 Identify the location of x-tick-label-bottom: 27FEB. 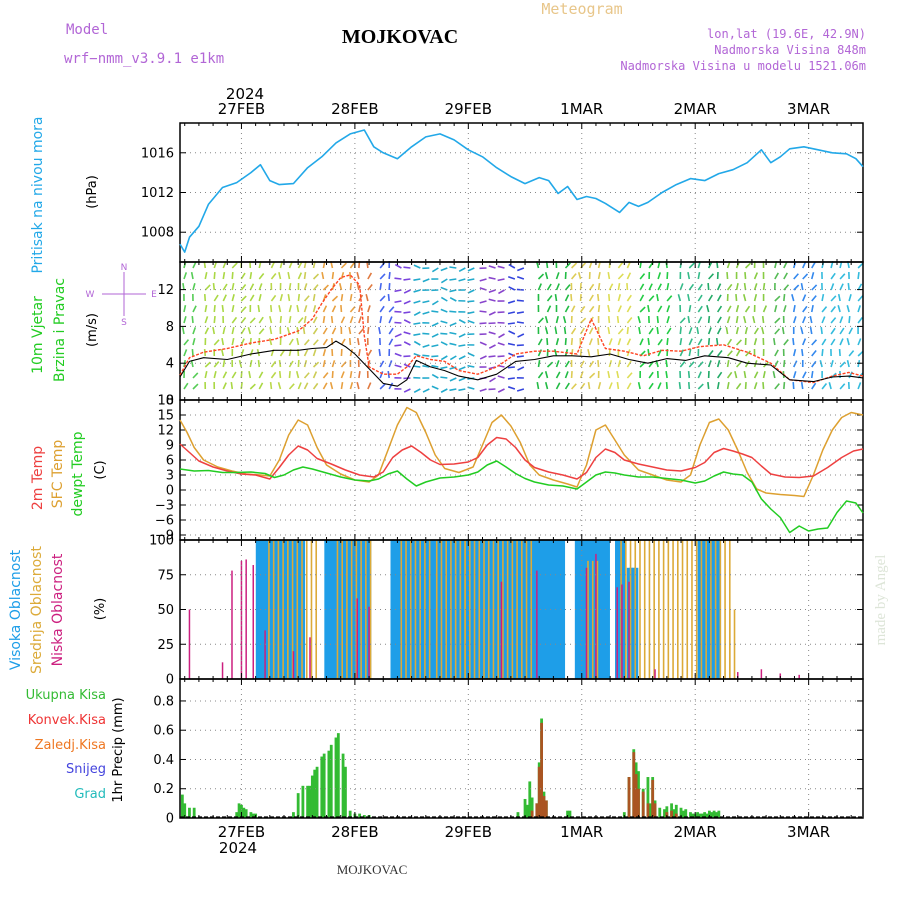
(241, 832).